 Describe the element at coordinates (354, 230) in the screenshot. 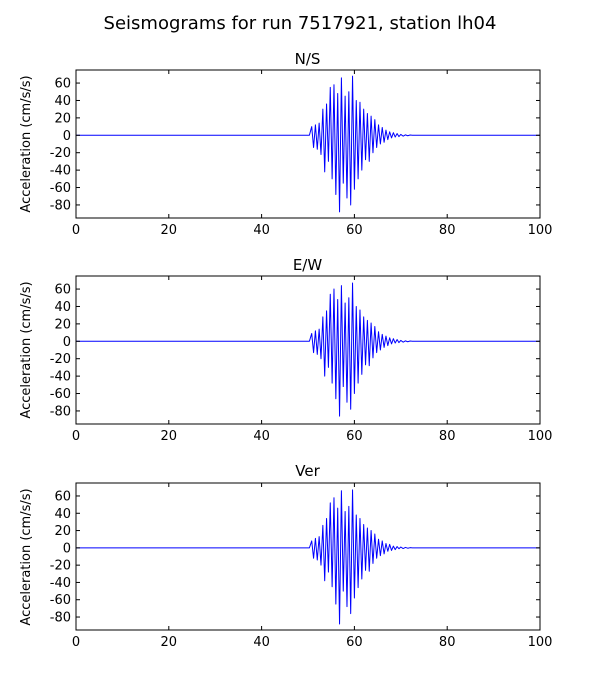

I see `ns-x-tick-label: 60` at that location.